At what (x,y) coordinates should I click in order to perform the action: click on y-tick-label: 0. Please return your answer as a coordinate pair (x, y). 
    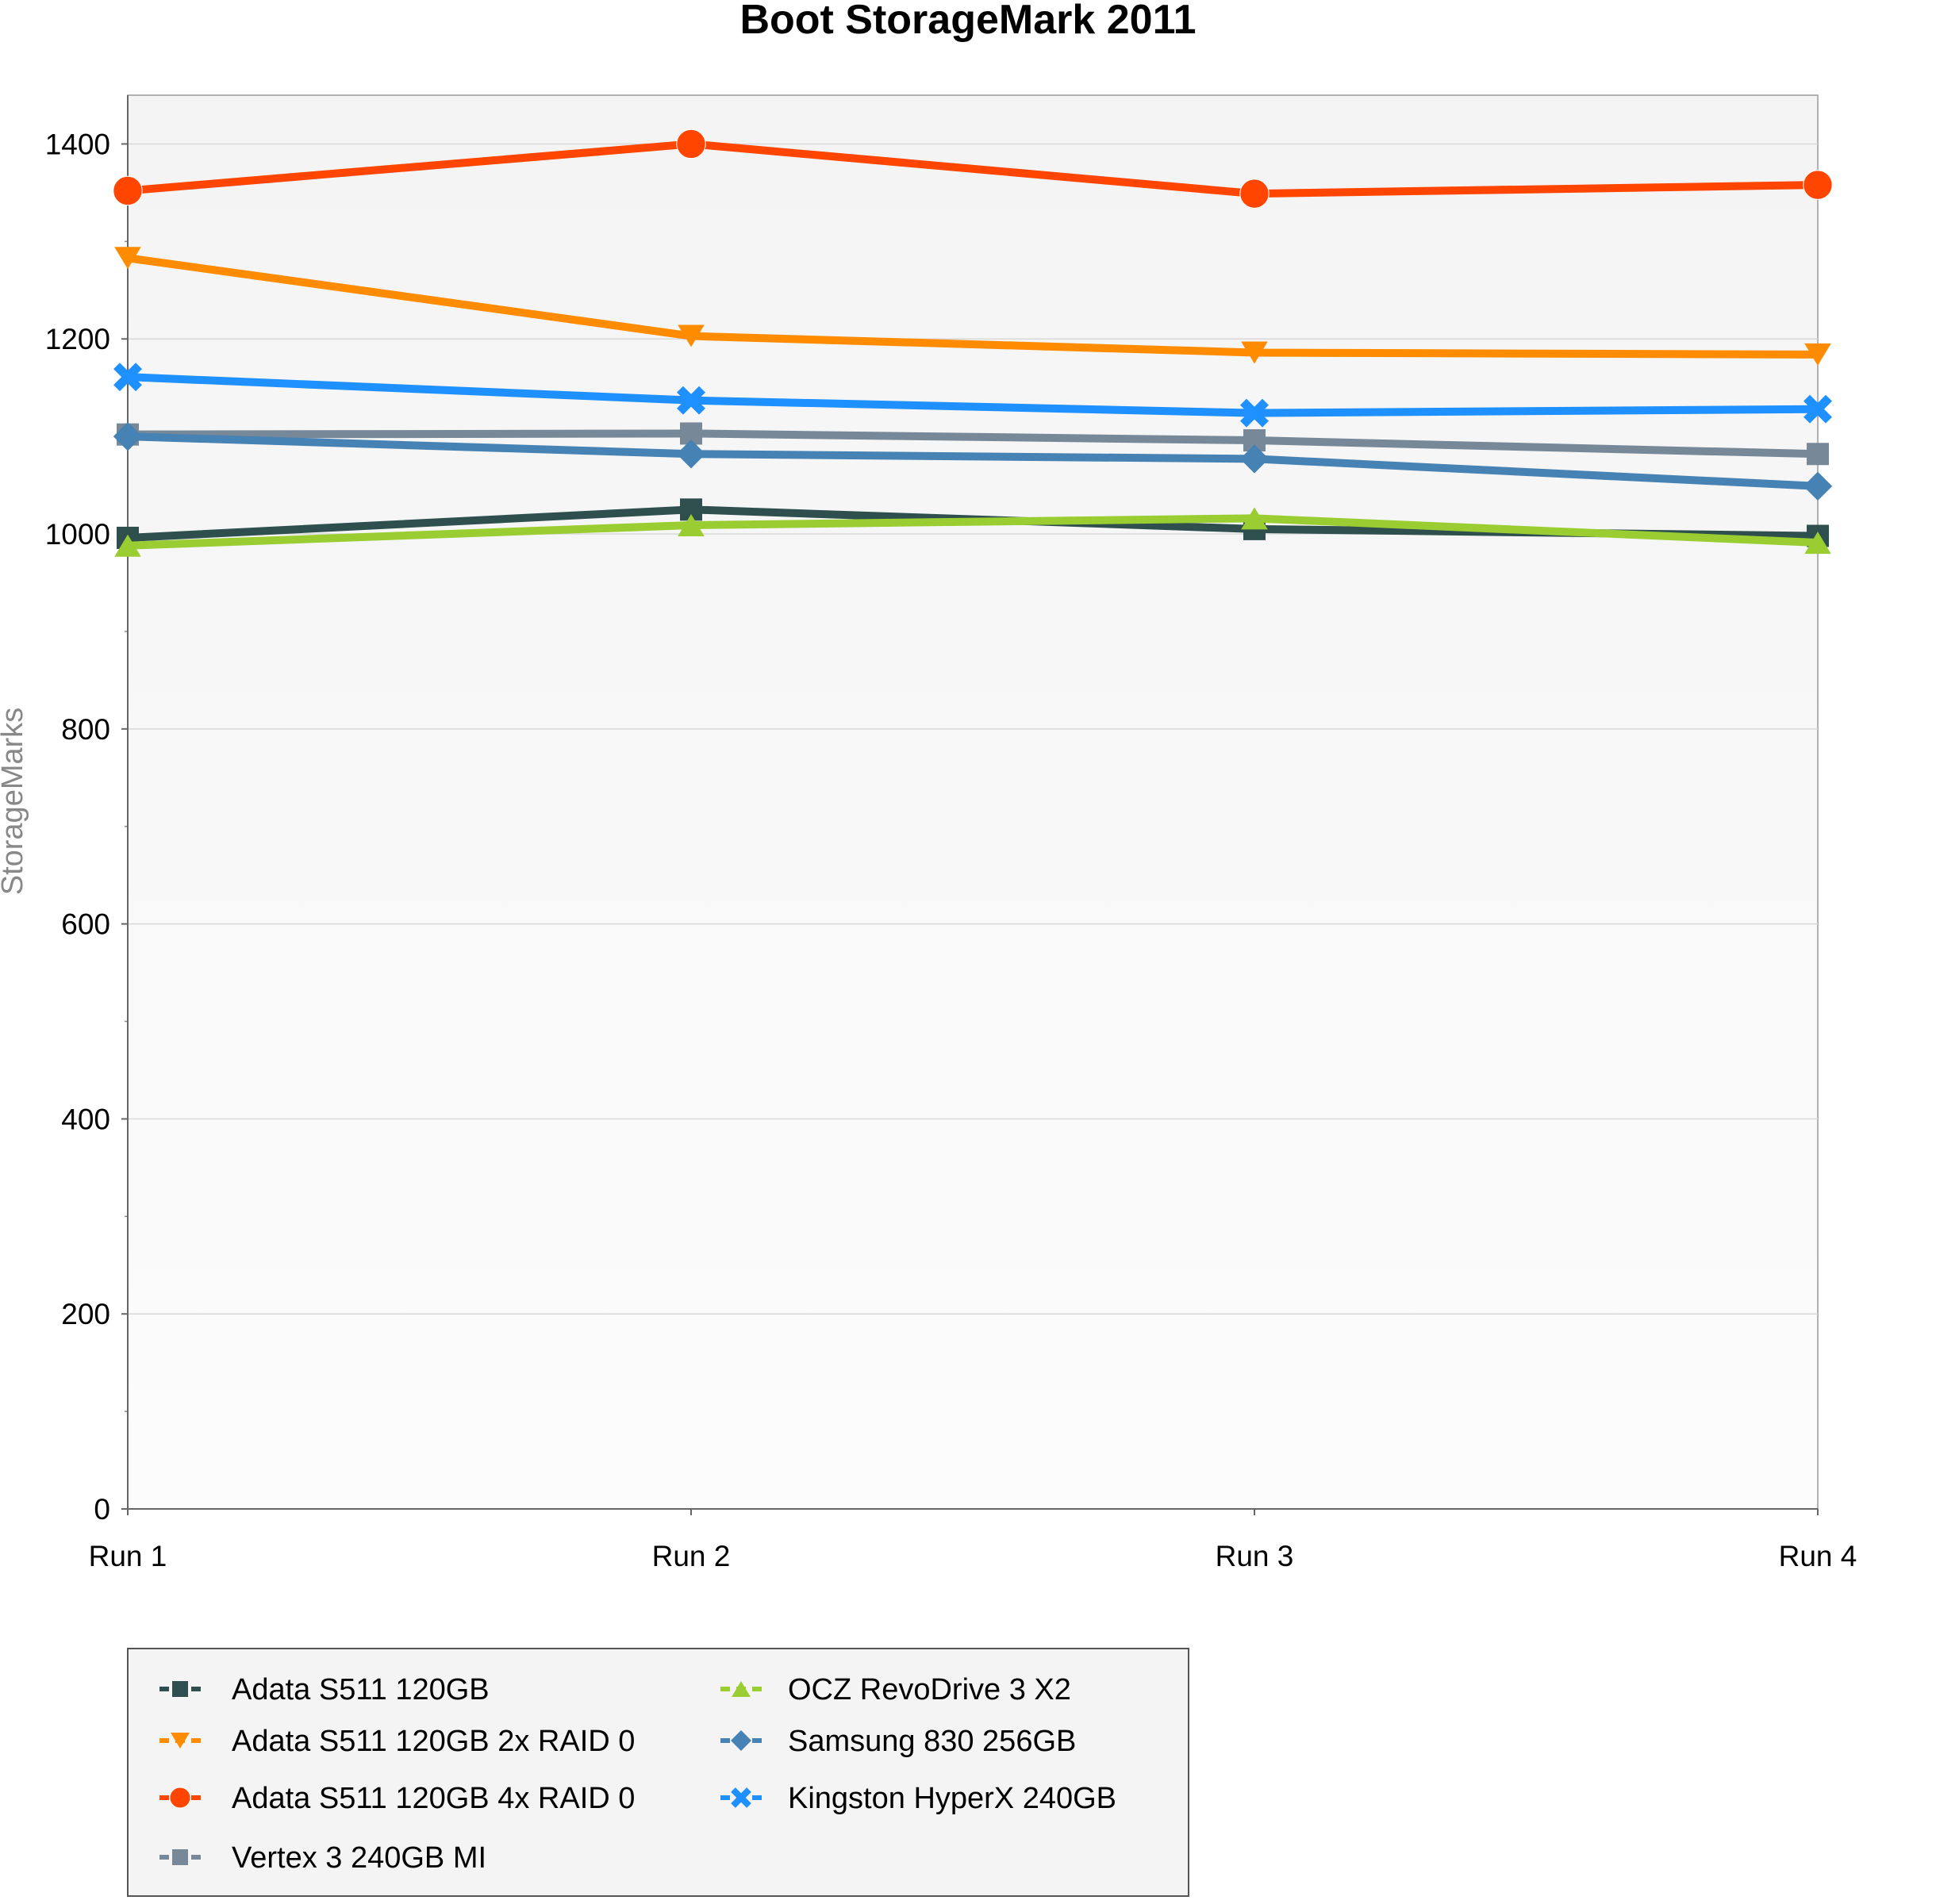
    Looking at the image, I should click on (102, 1509).